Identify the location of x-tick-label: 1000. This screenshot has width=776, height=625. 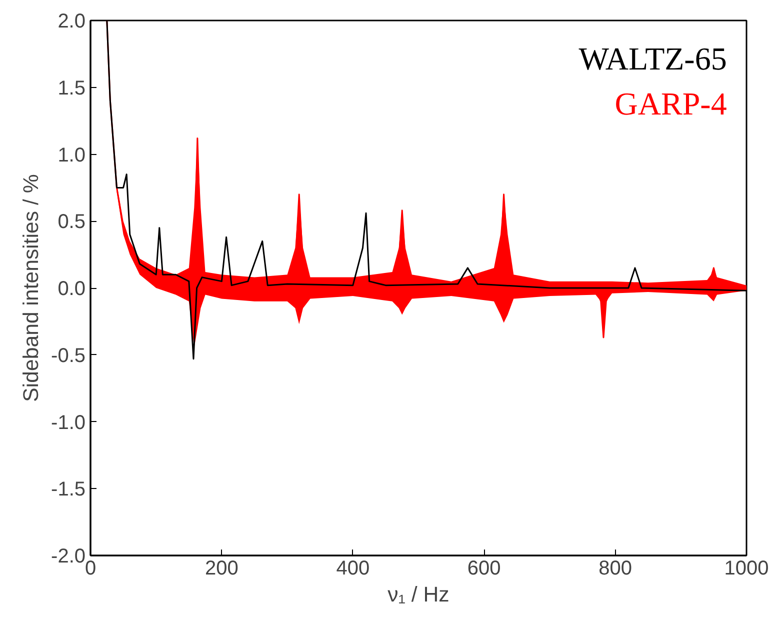
(746, 569).